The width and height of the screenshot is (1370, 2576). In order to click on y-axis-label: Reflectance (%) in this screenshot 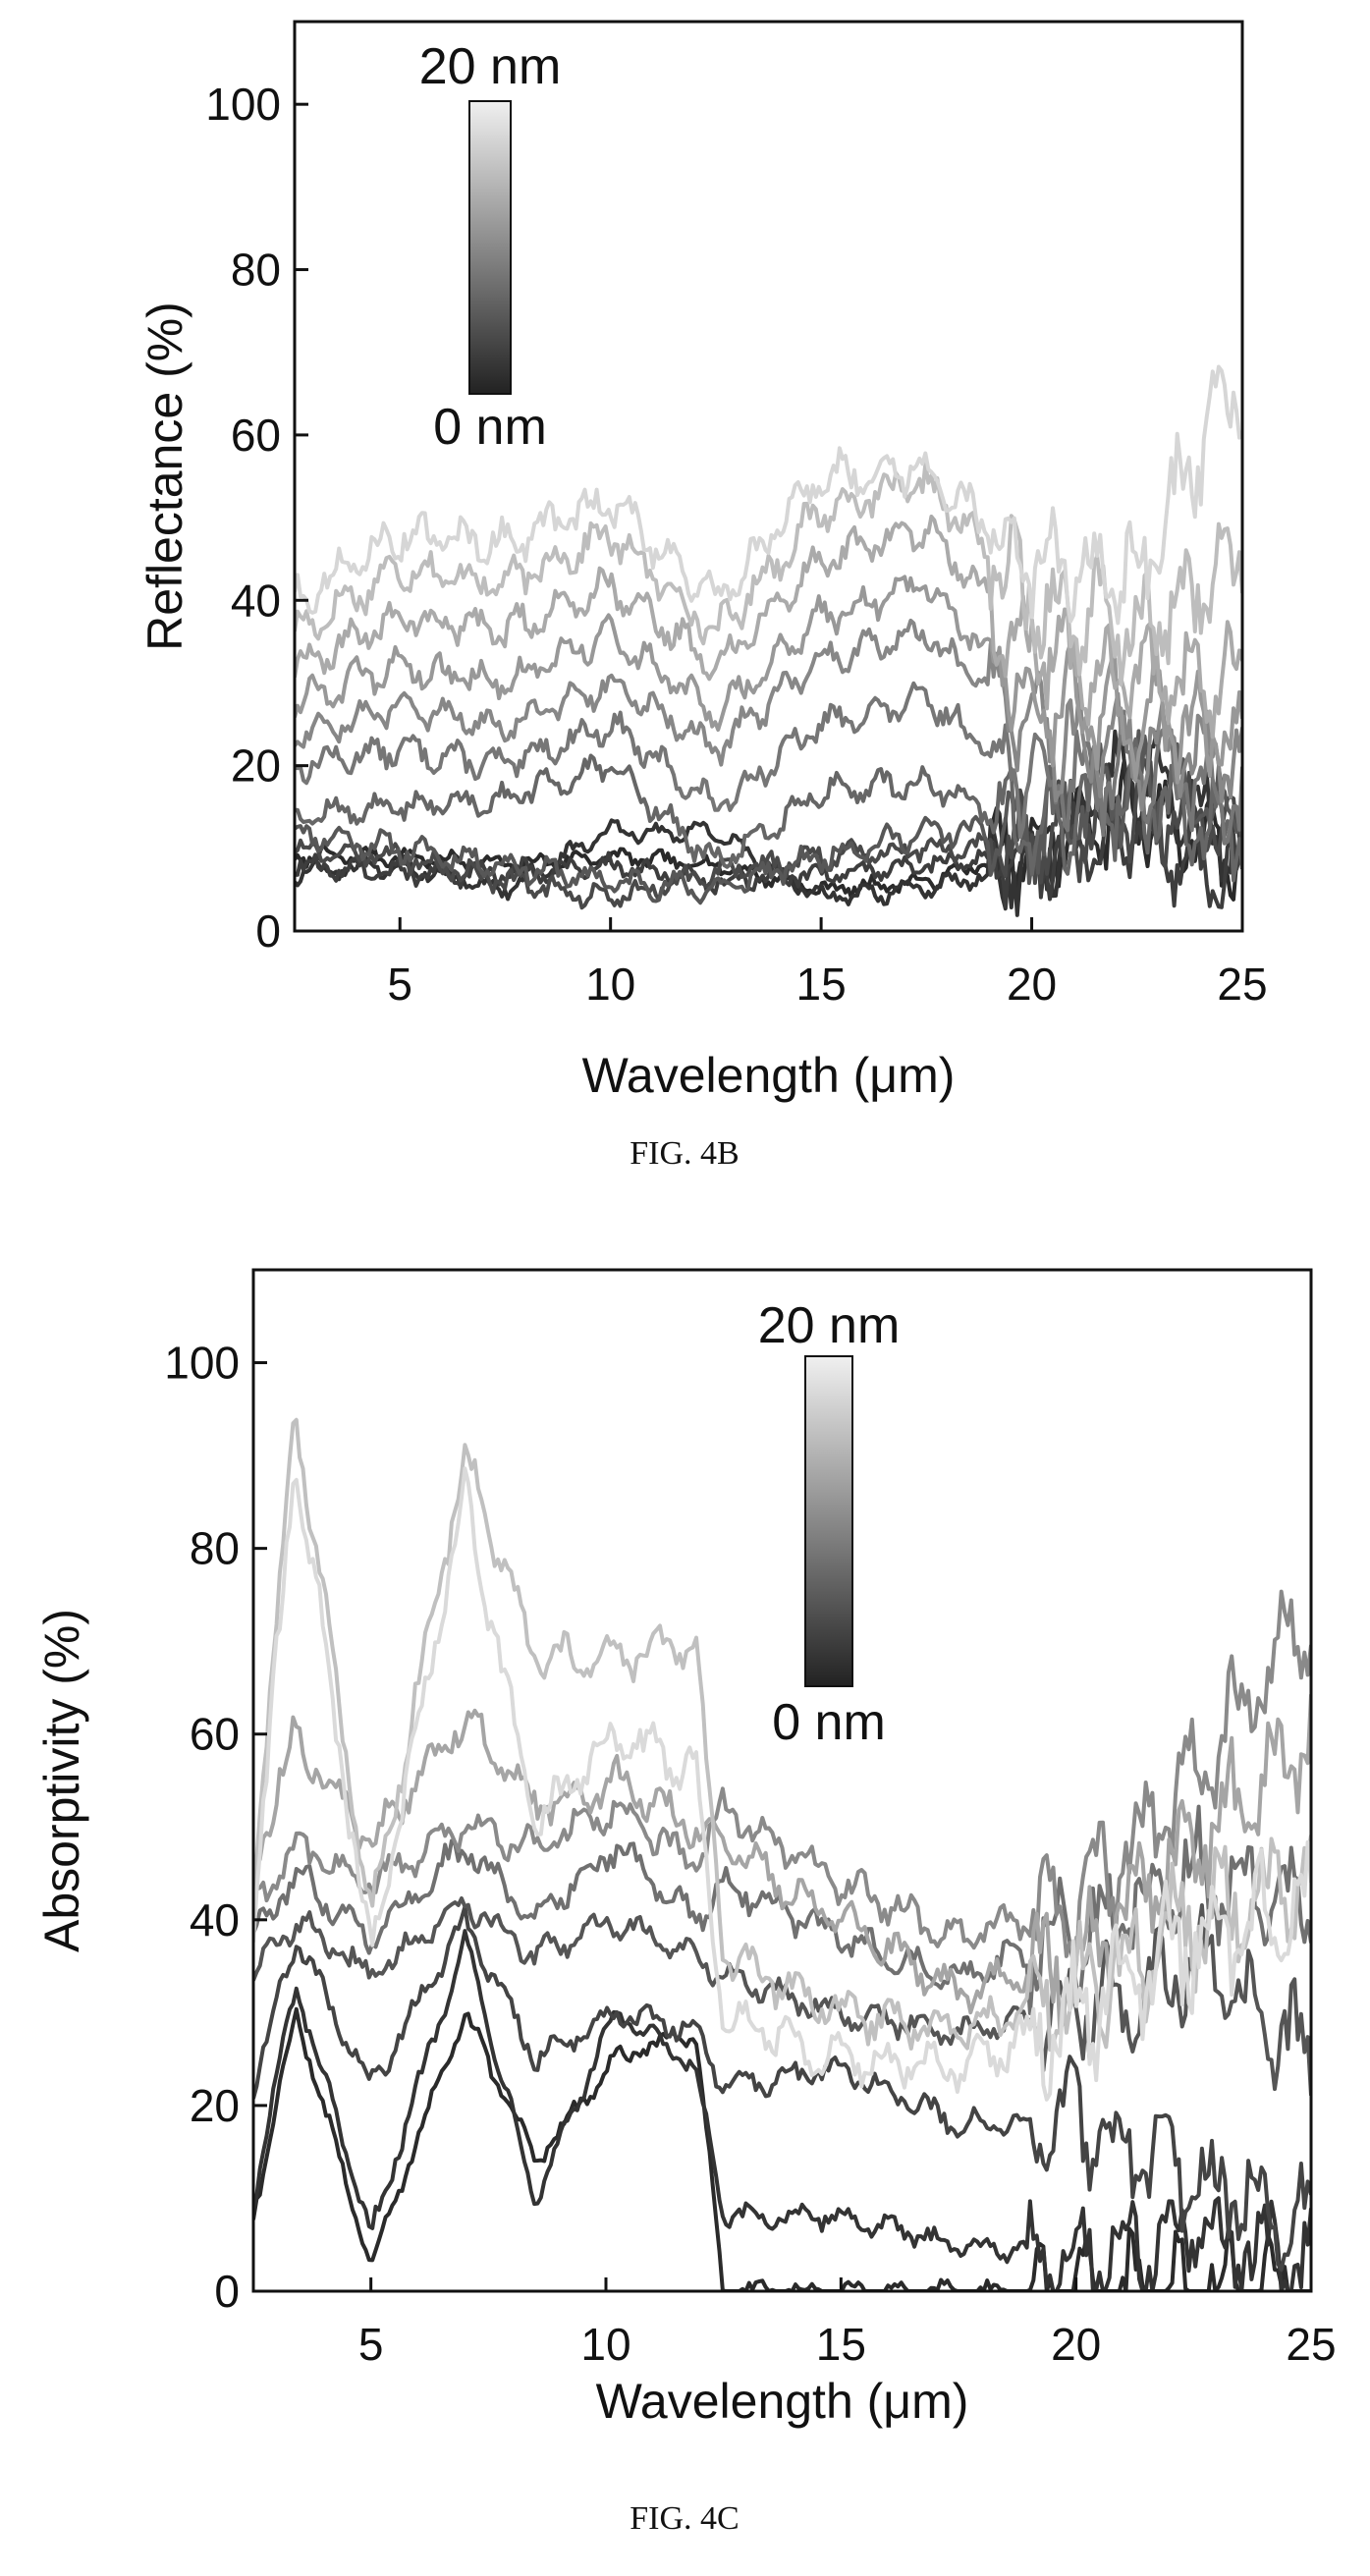, I will do `click(164, 476)`.